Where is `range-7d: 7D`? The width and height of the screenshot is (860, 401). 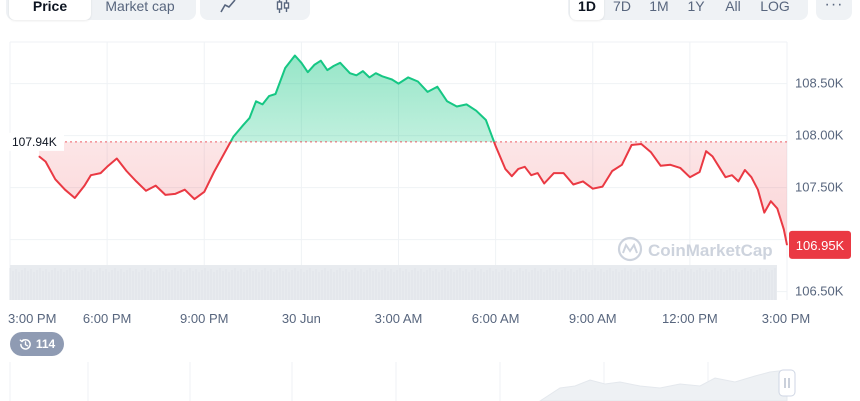 range-7d: 7D is located at coordinates (622, 7).